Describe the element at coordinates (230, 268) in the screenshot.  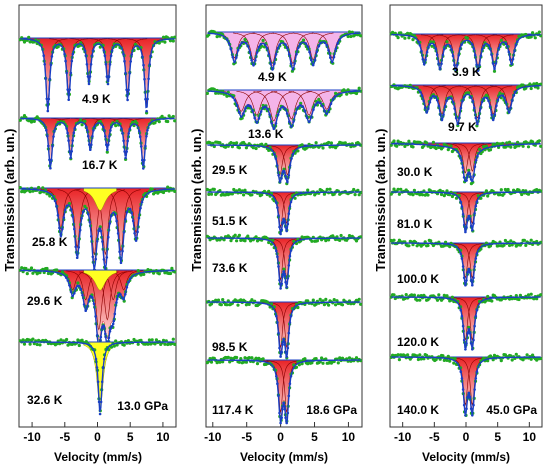
I see `temperature-label: 73.6 K` at that location.